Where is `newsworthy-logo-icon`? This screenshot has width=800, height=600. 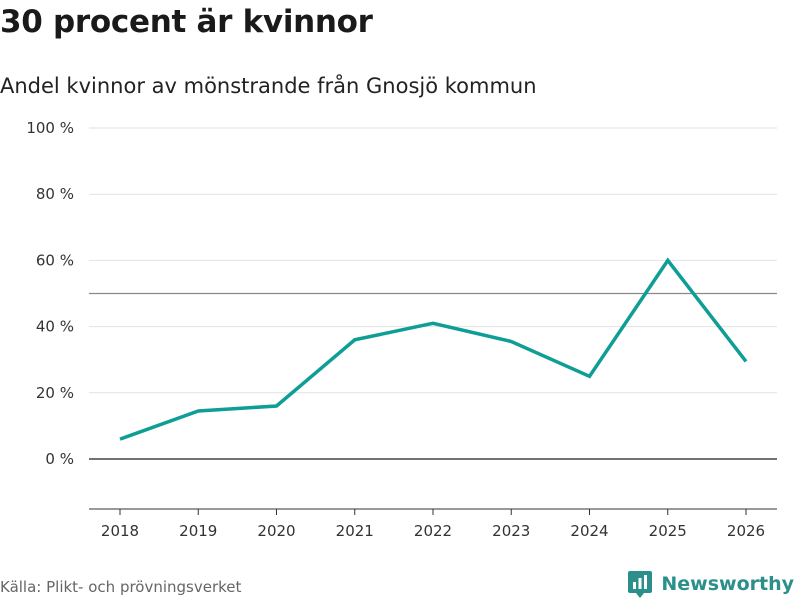 newsworthy-logo-icon is located at coordinates (640, 584).